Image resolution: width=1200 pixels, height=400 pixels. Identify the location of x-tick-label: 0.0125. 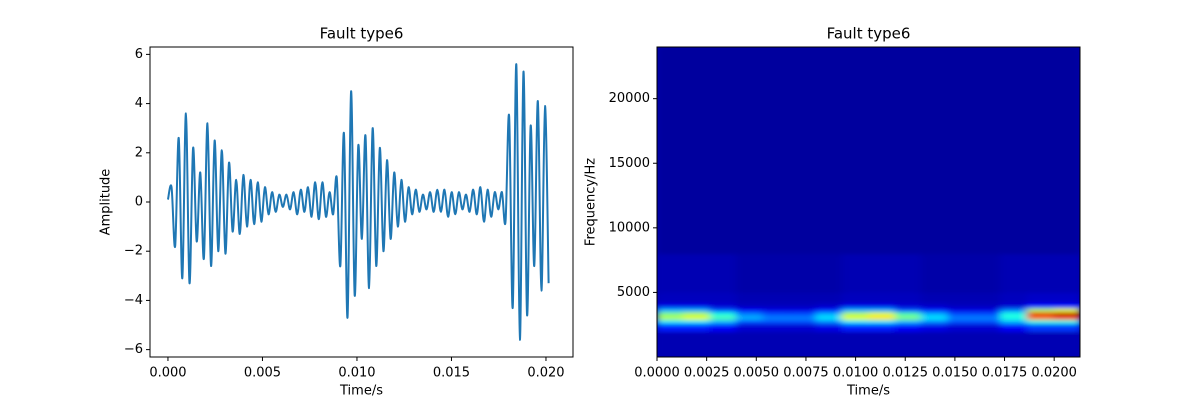
(905, 373).